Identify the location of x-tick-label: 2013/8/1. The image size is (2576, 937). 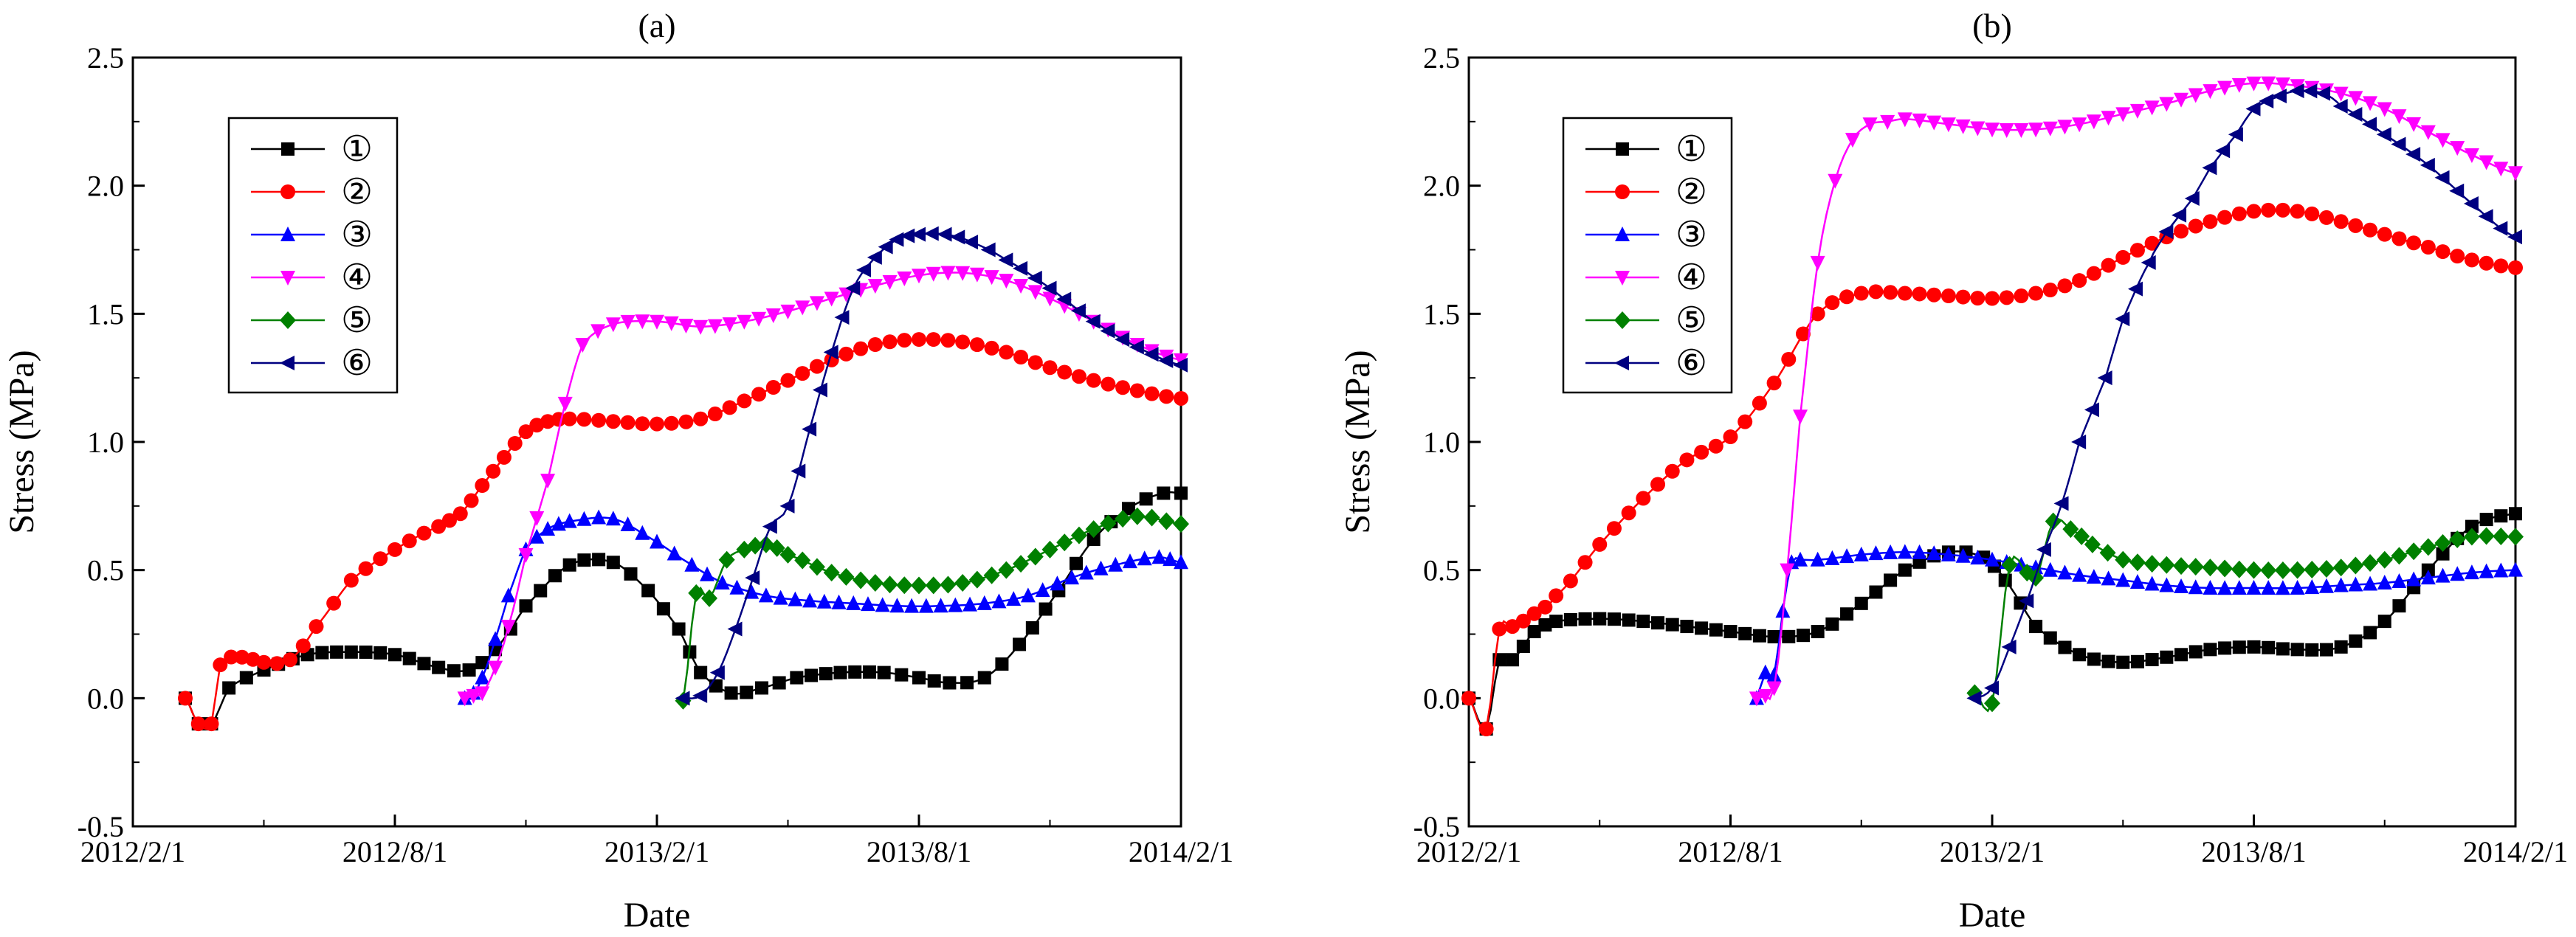
(2253, 851).